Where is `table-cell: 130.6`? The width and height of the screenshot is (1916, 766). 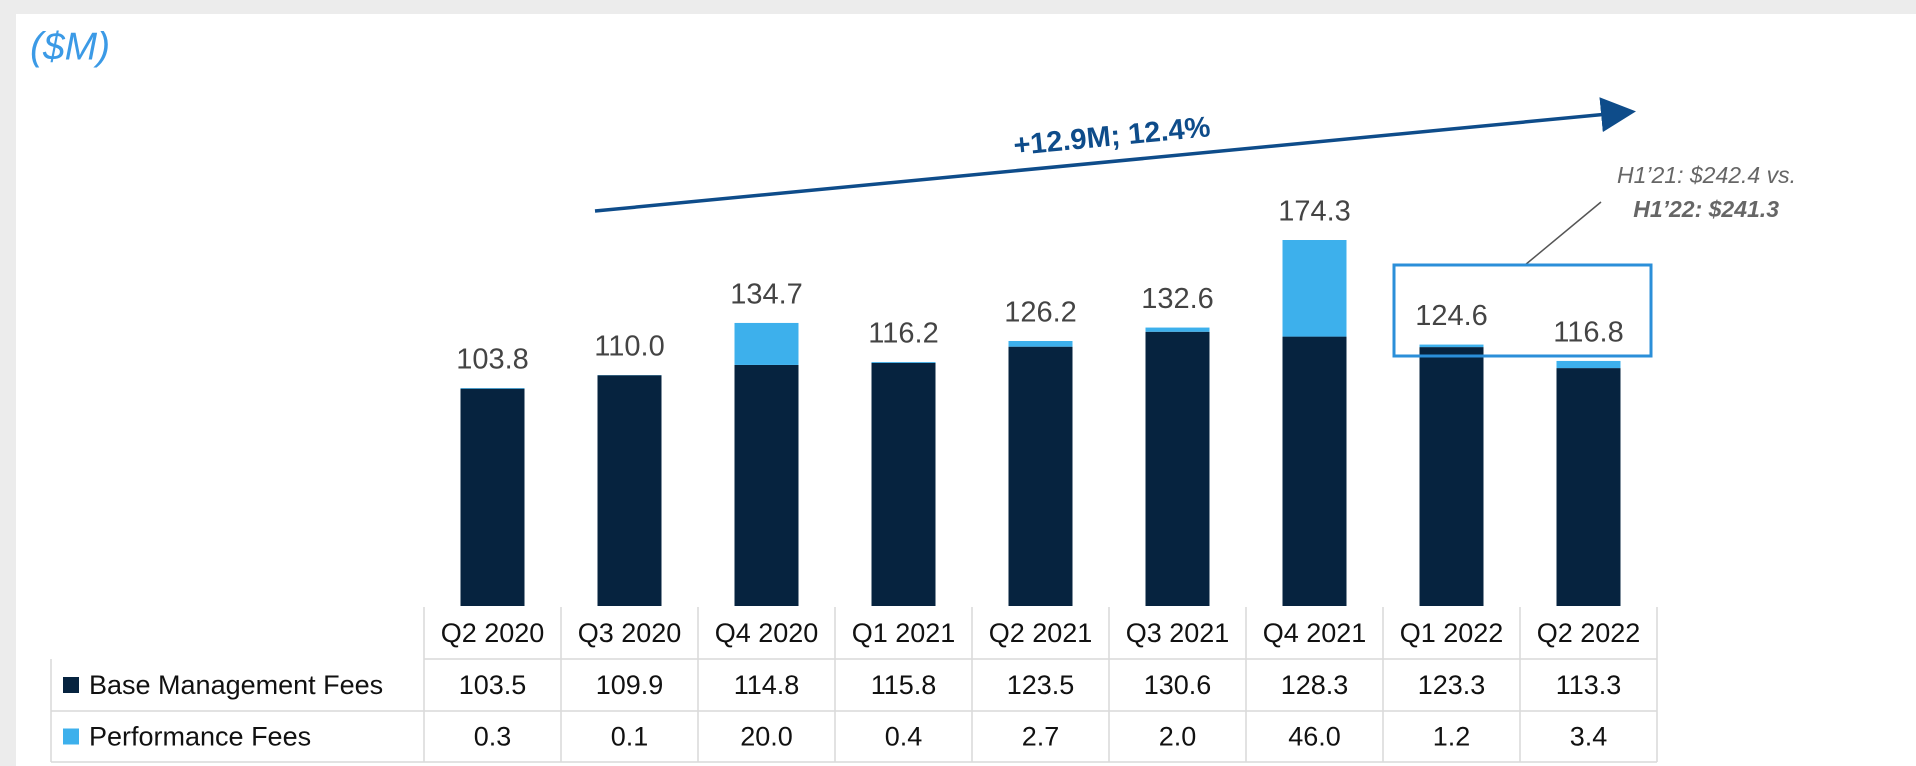 table-cell: 130.6 is located at coordinates (1178, 685).